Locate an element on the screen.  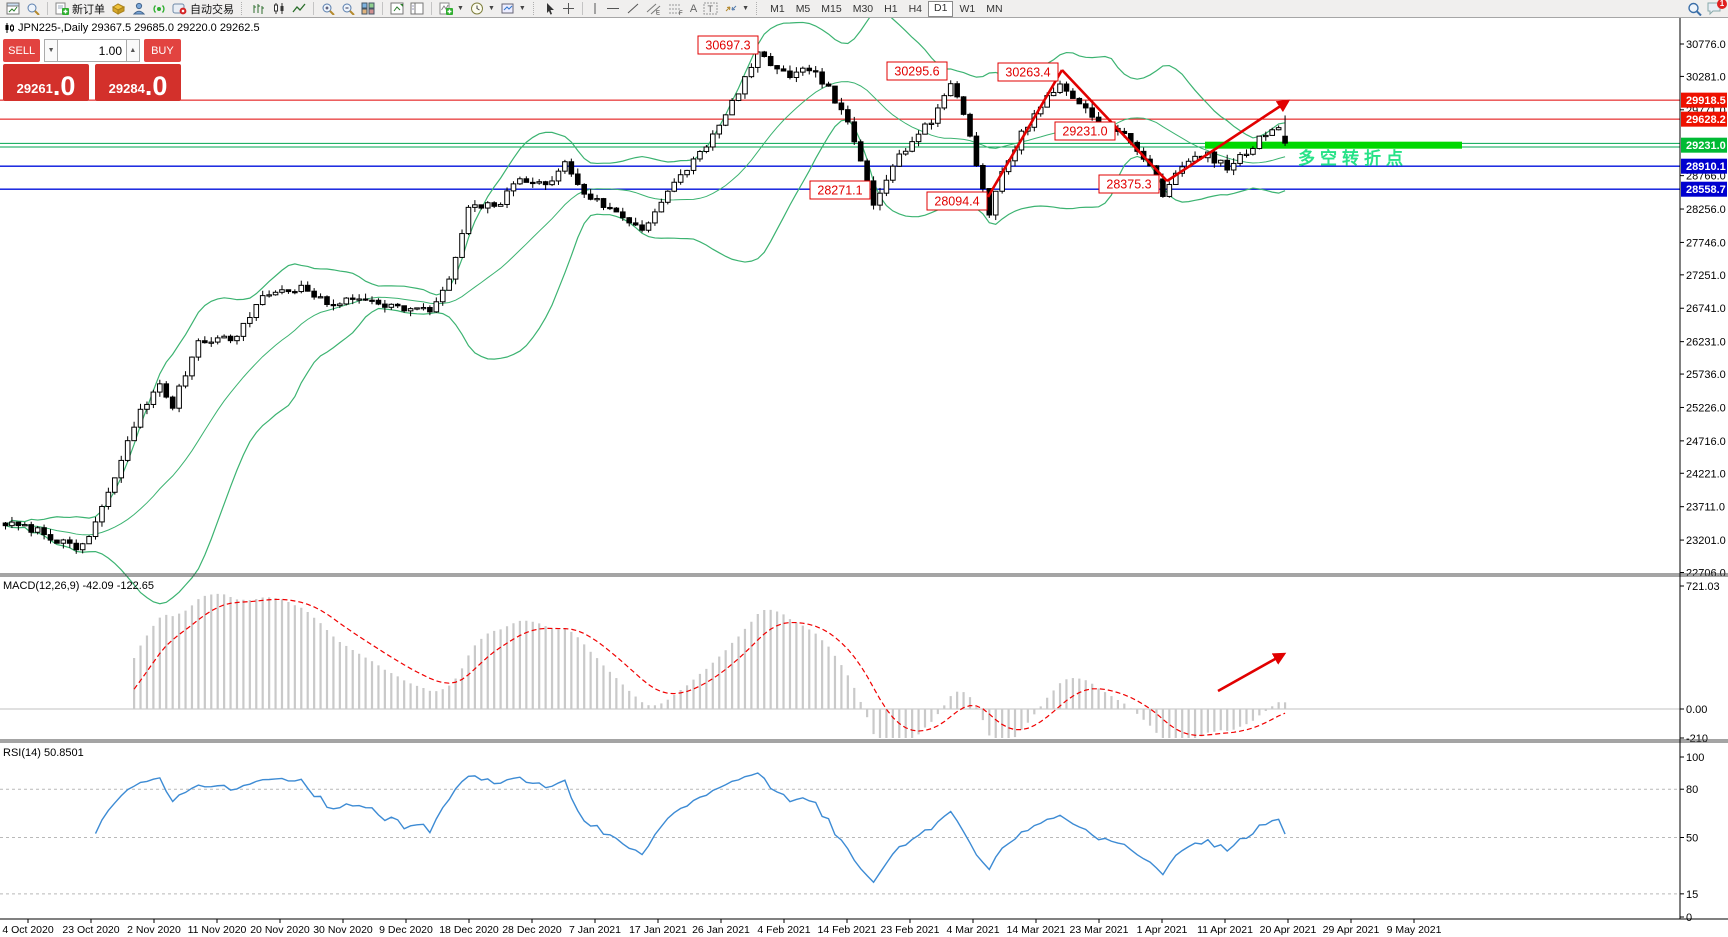
arrows-button: ▼ is located at coordinates (736, 9).